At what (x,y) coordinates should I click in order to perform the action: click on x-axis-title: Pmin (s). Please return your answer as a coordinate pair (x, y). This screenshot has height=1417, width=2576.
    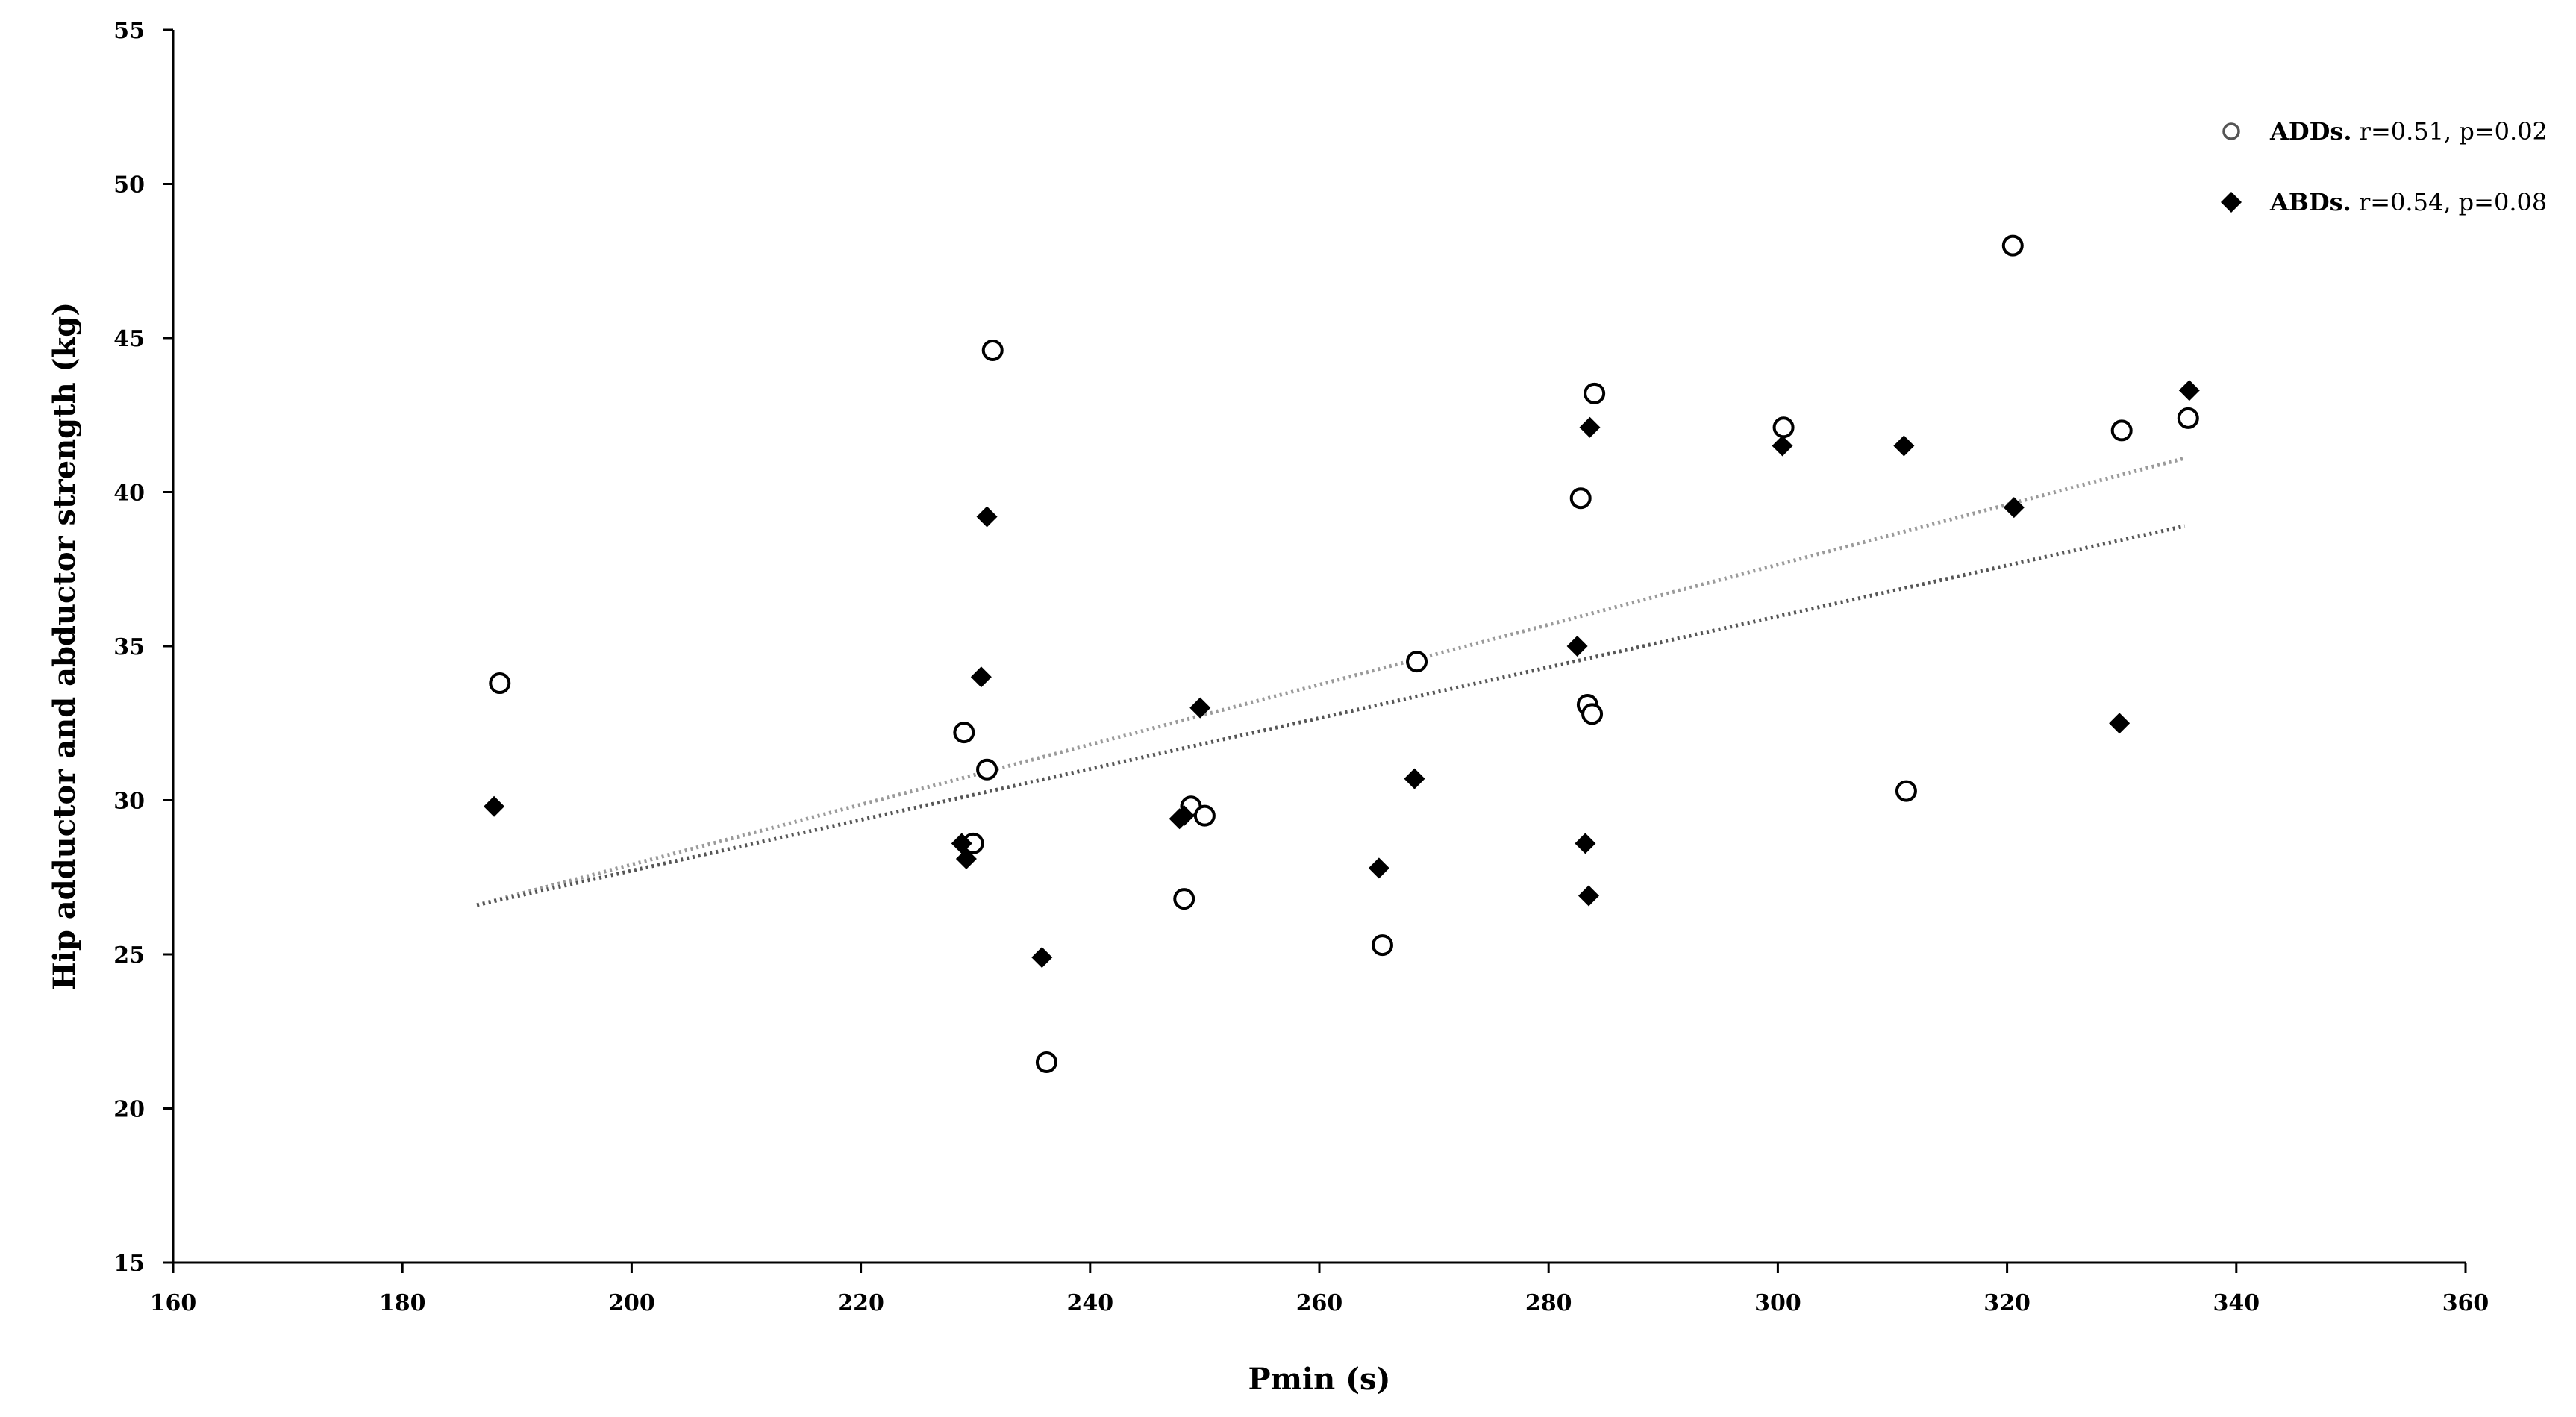
    Looking at the image, I should click on (1319, 1379).